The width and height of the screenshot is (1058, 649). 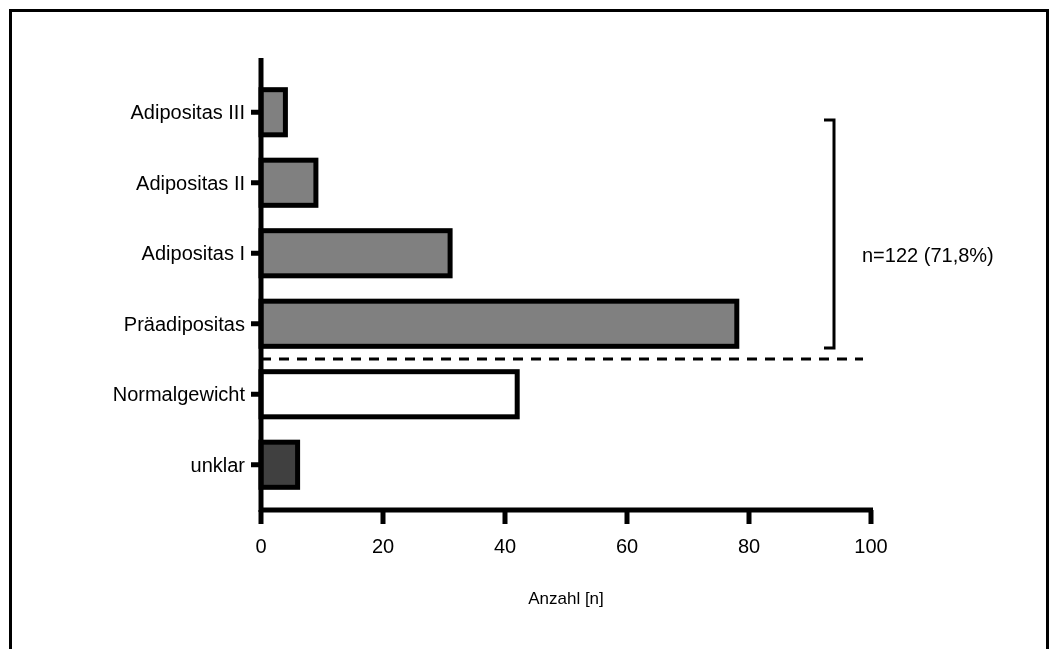 What do you see at coordinates (566, 598) in the screenshot?
I see `x-axis-title: Anzahl [n]` at bounding box center [566, 598].